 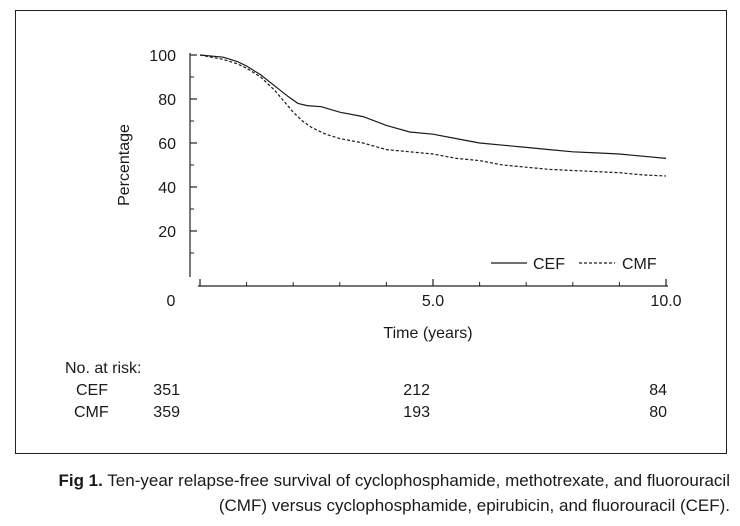 What do you see at coordinates (416, 390) in the screenshot?
I see `risk-cef-5: 212` at bounding box center [416, 390].